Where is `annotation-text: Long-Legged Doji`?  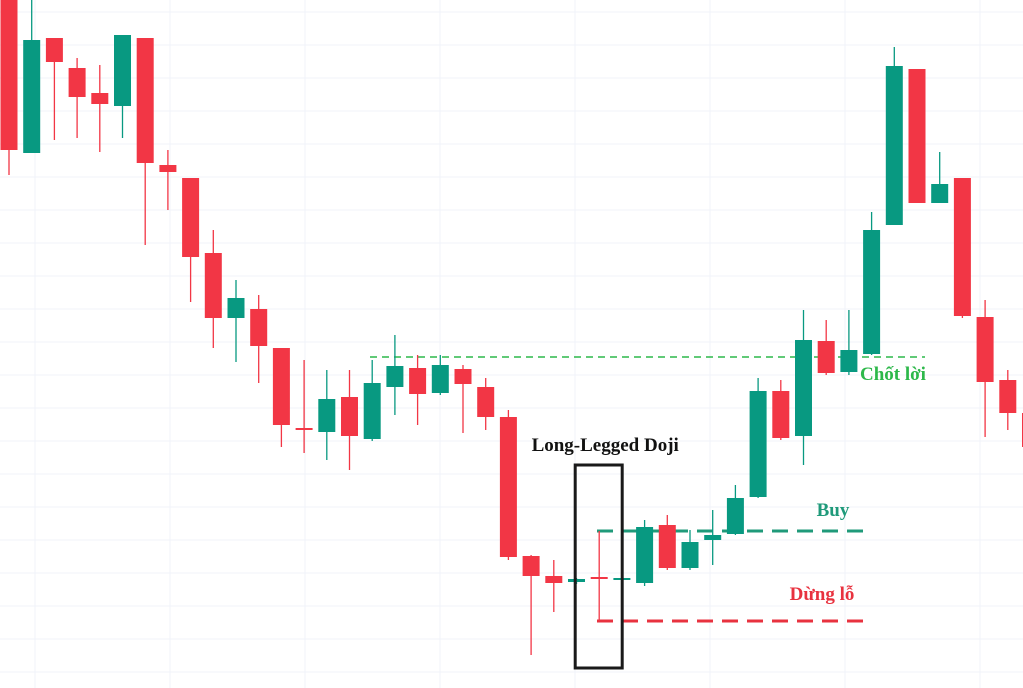
annotation-text: Long-Legged Doji is located at coordinates (605, 445).